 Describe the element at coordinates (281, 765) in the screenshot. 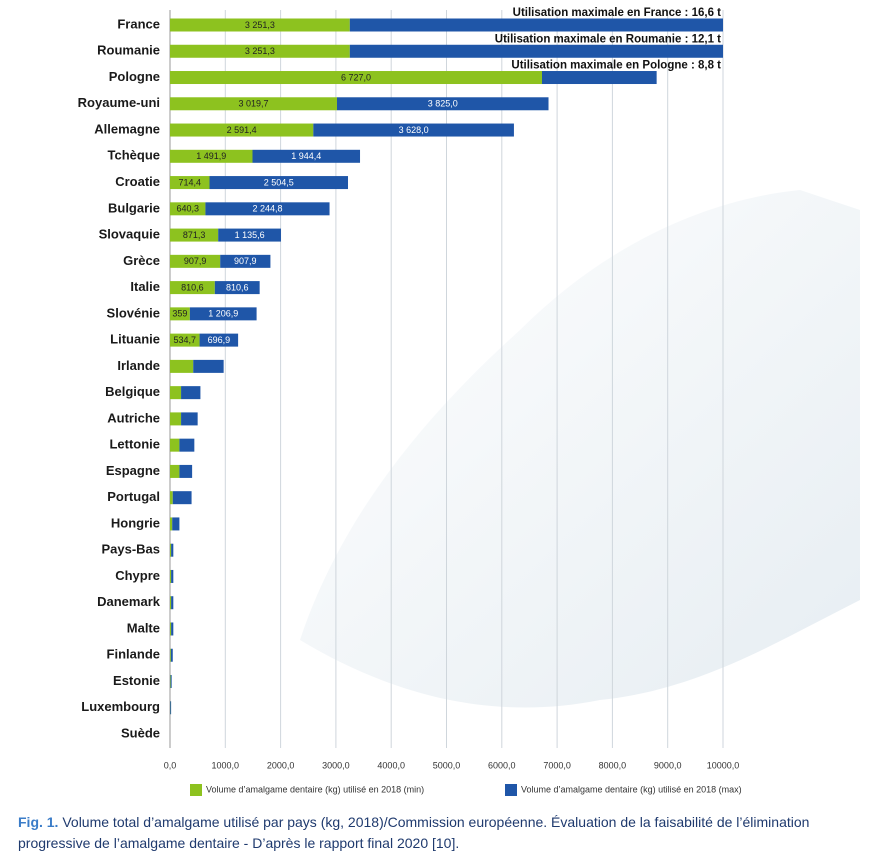

I see `x-tick-label: 2000,0` at that location.